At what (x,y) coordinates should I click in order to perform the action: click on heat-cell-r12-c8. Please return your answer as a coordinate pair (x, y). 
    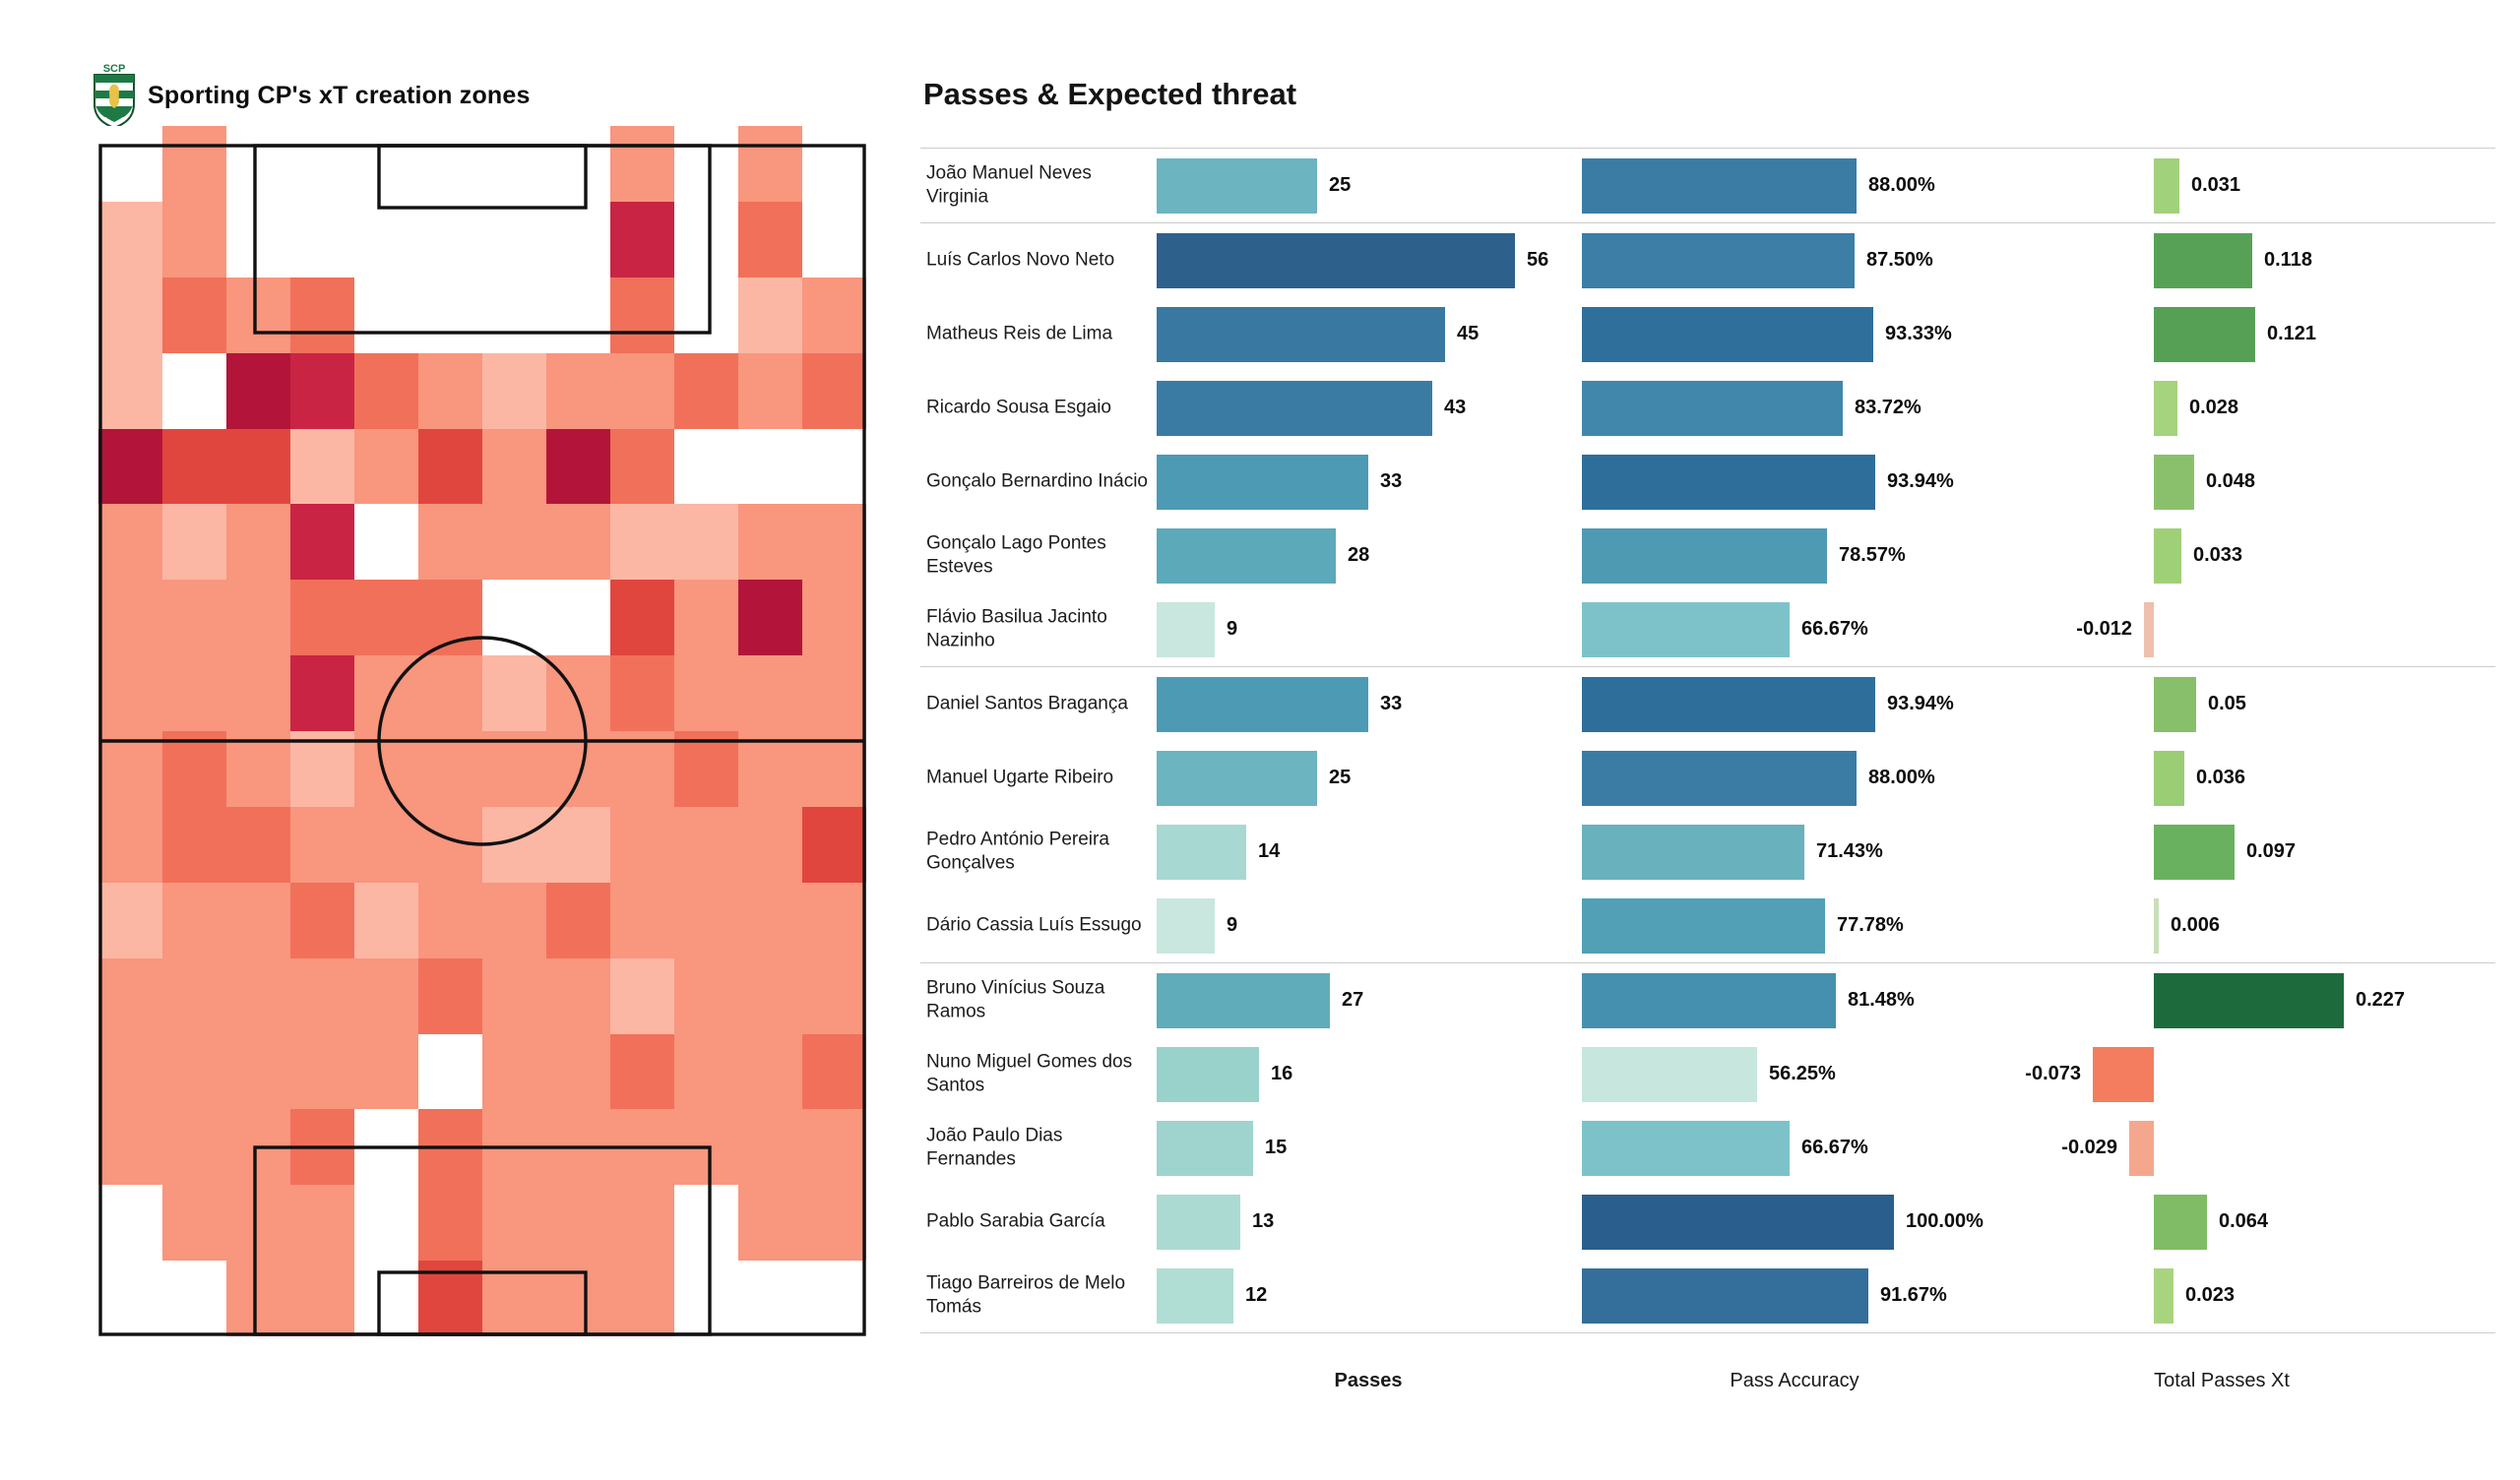
    Looking at the image, I should click on (578, 996).